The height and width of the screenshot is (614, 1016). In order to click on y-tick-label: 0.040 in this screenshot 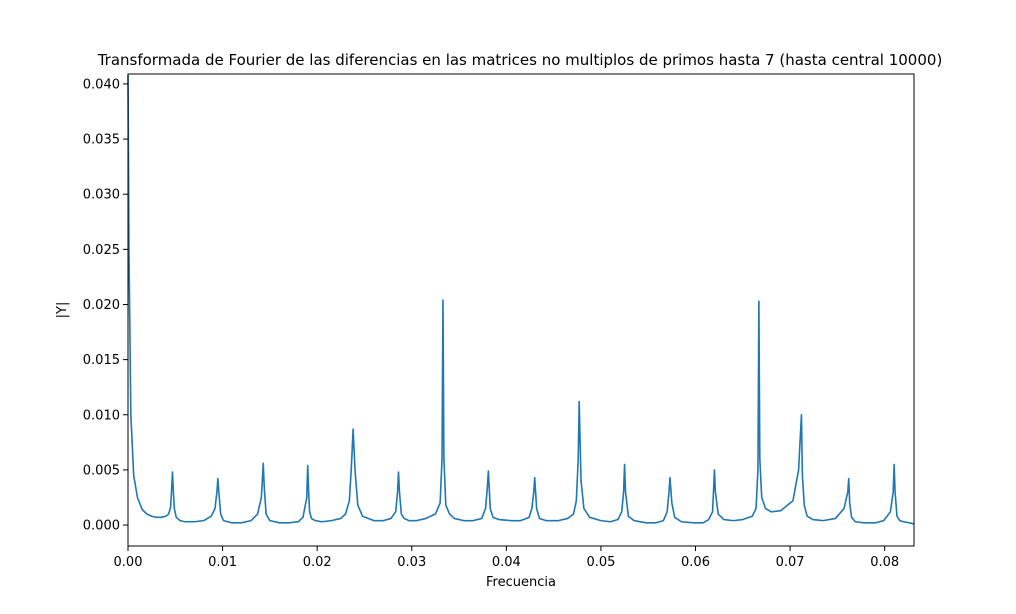, I will do `click(101, 84)`.